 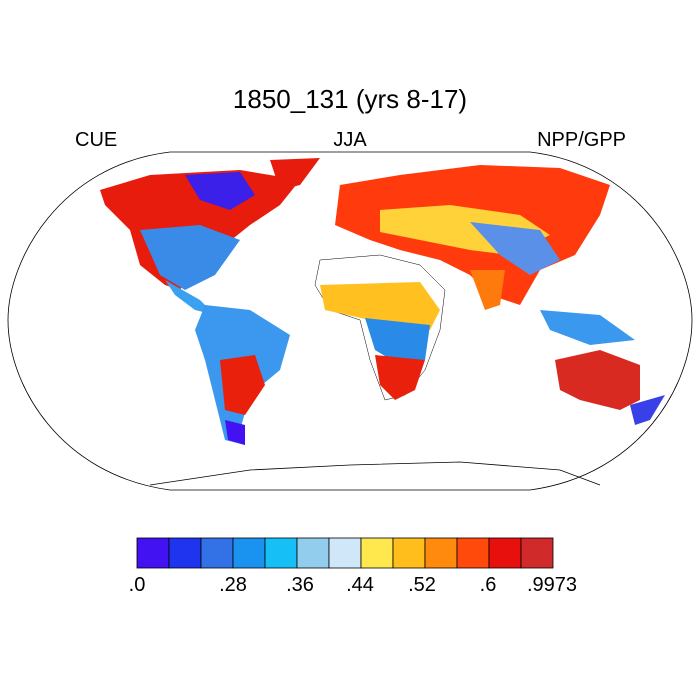 What do you see at coordinates (235, 432) in the screenshot?
I see `patagonia` at bounding box center [235, 432].